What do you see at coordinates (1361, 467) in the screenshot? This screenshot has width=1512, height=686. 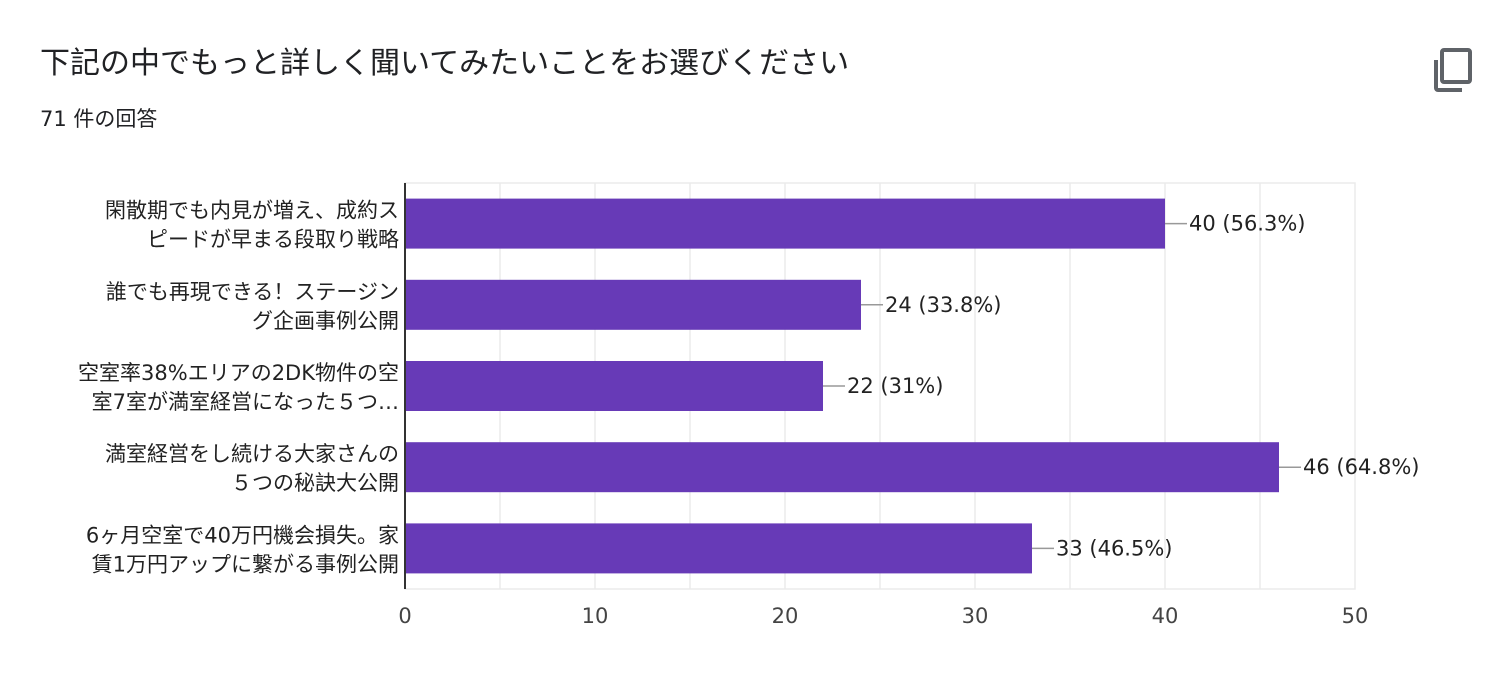 I see `value-label: 46 (64.8%)` at bounding box center [1361, 467].